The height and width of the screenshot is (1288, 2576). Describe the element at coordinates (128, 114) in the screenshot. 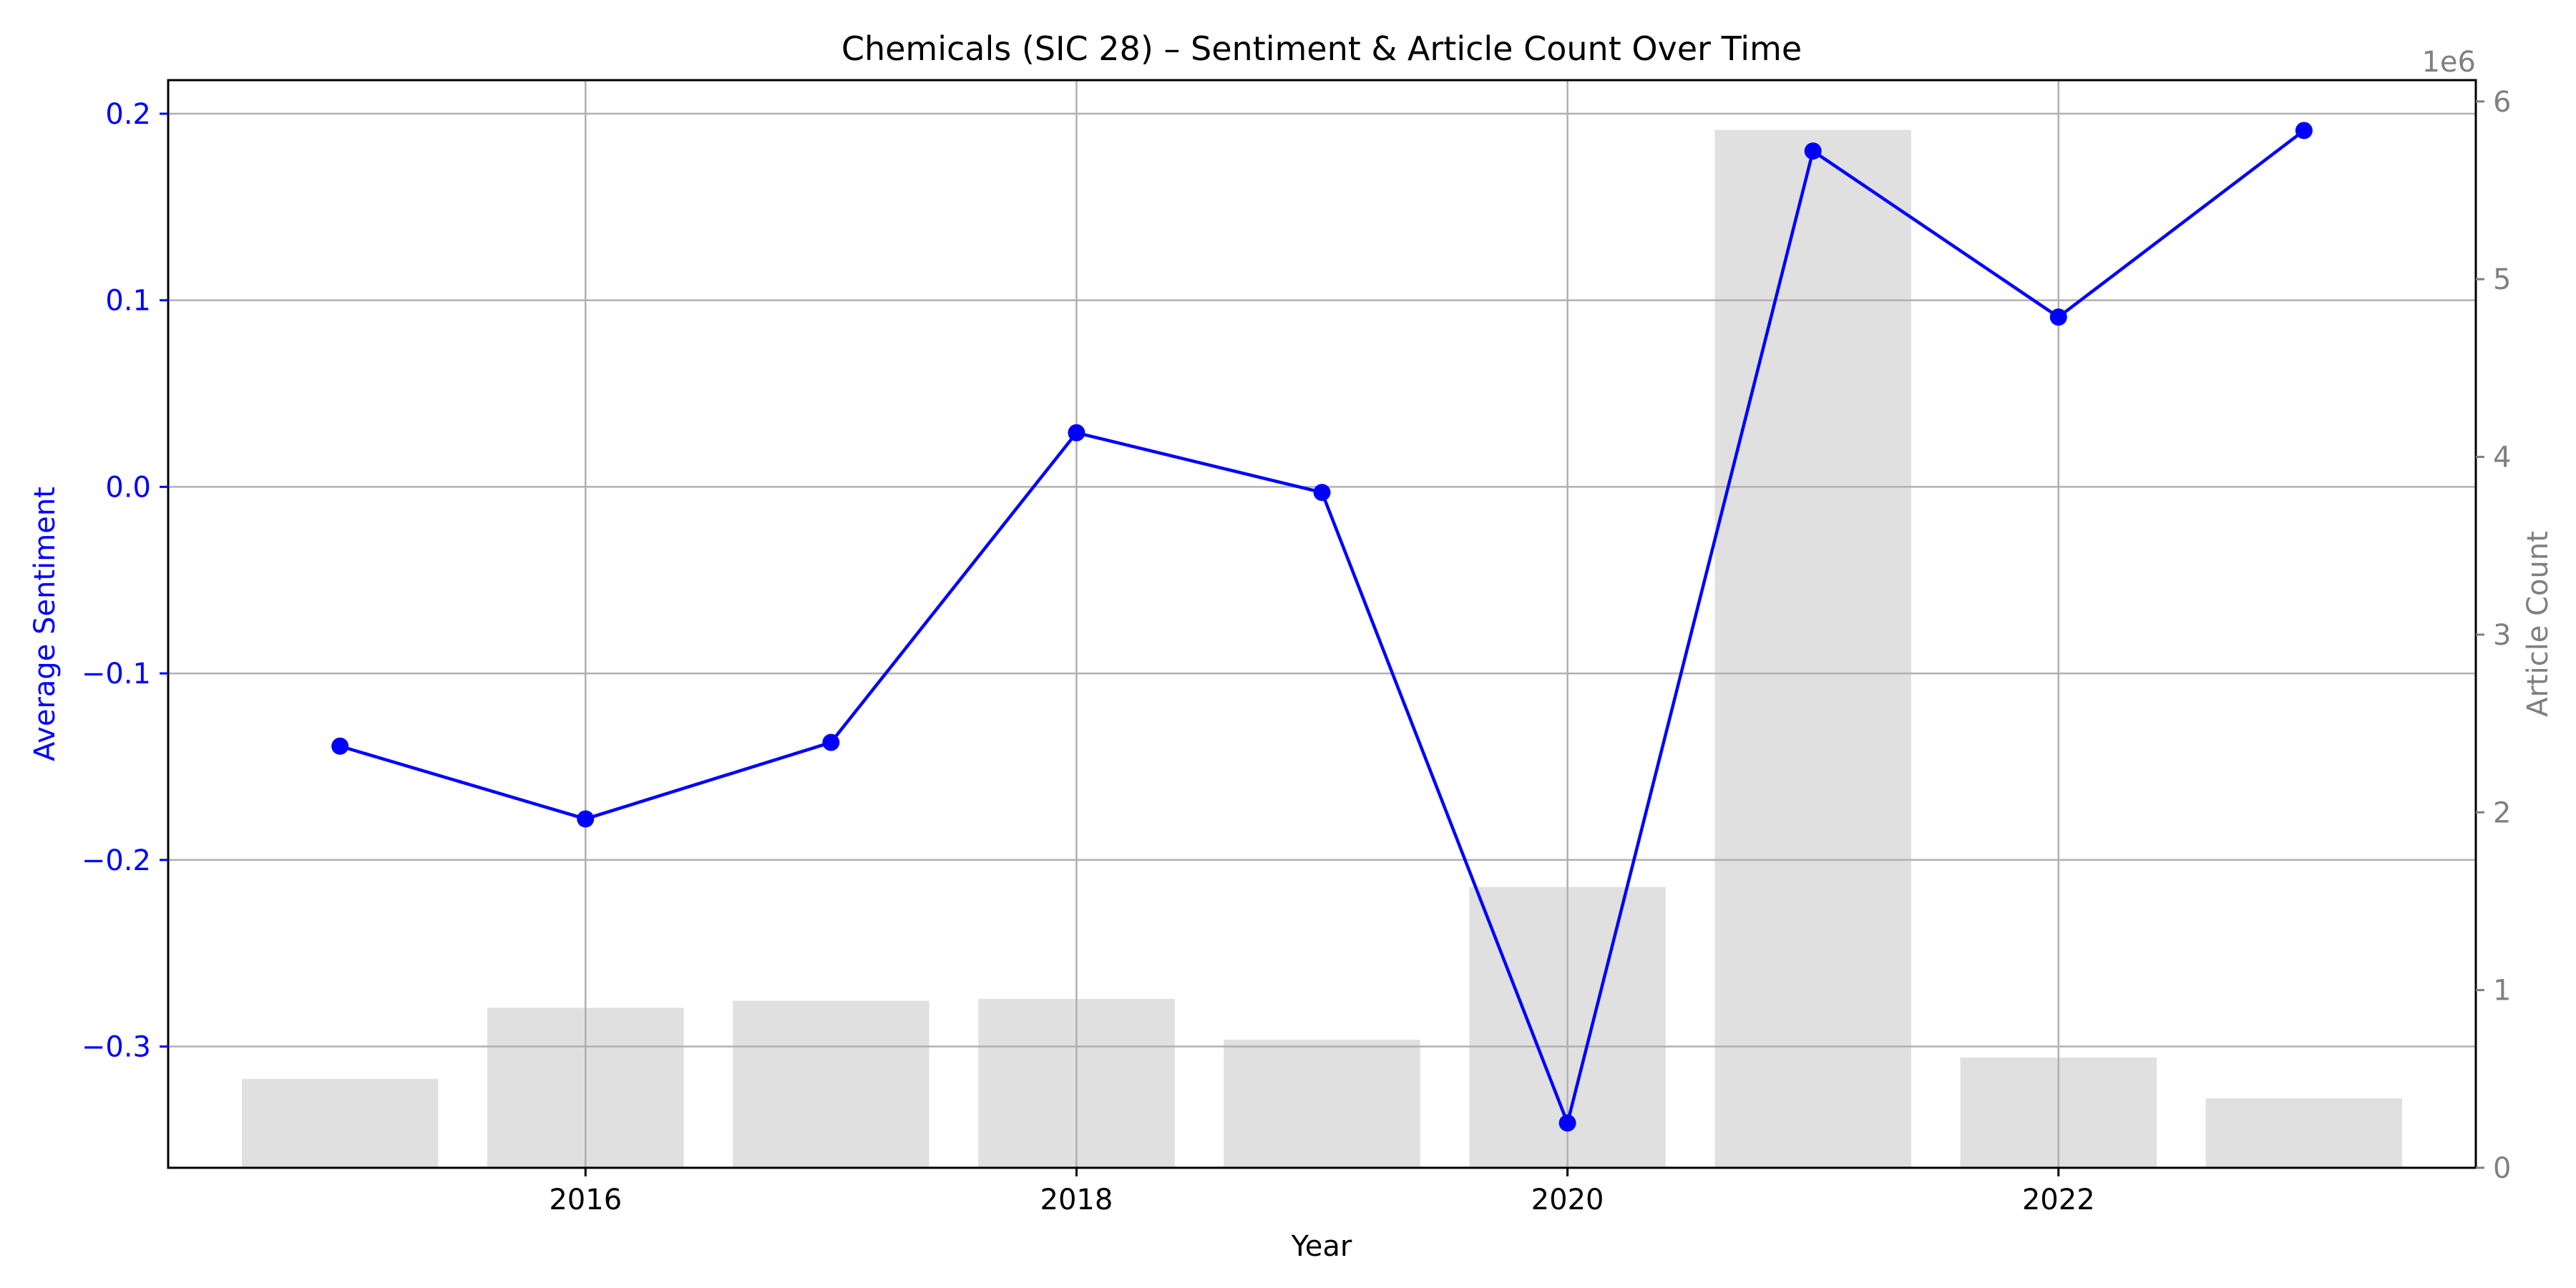

I see `left-tick-label: 0.2` at that location.